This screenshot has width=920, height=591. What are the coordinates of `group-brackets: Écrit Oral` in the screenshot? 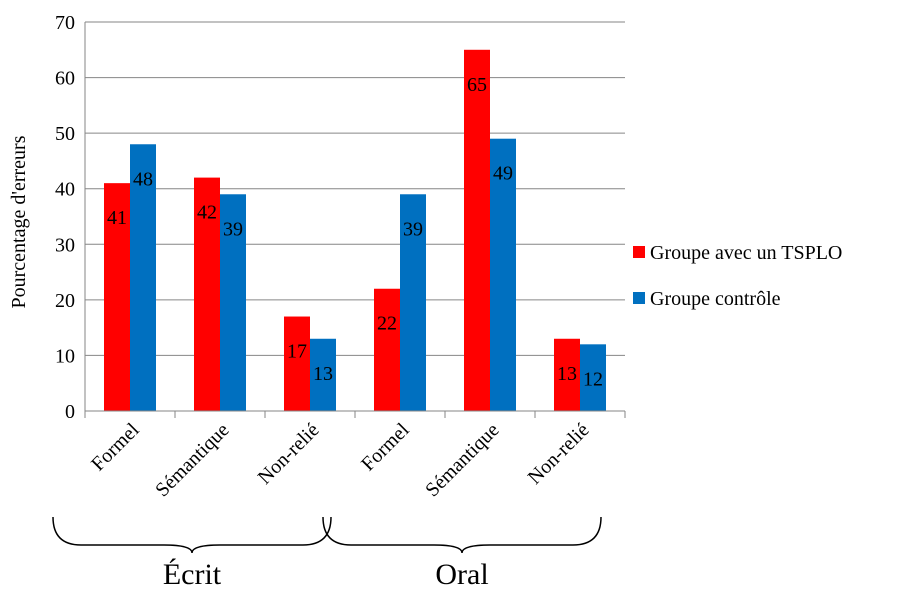 It's located at (327, 553).